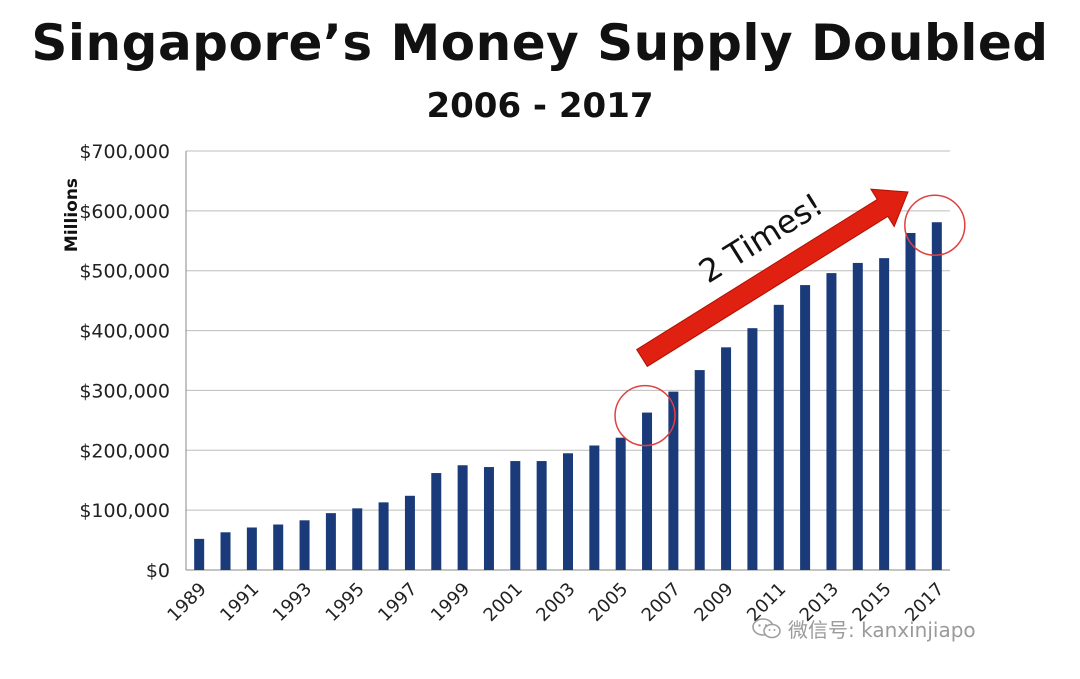 This screenshot has height=679, width=1080. I want to click on x-tick-label: 1989, so click(186, 602).